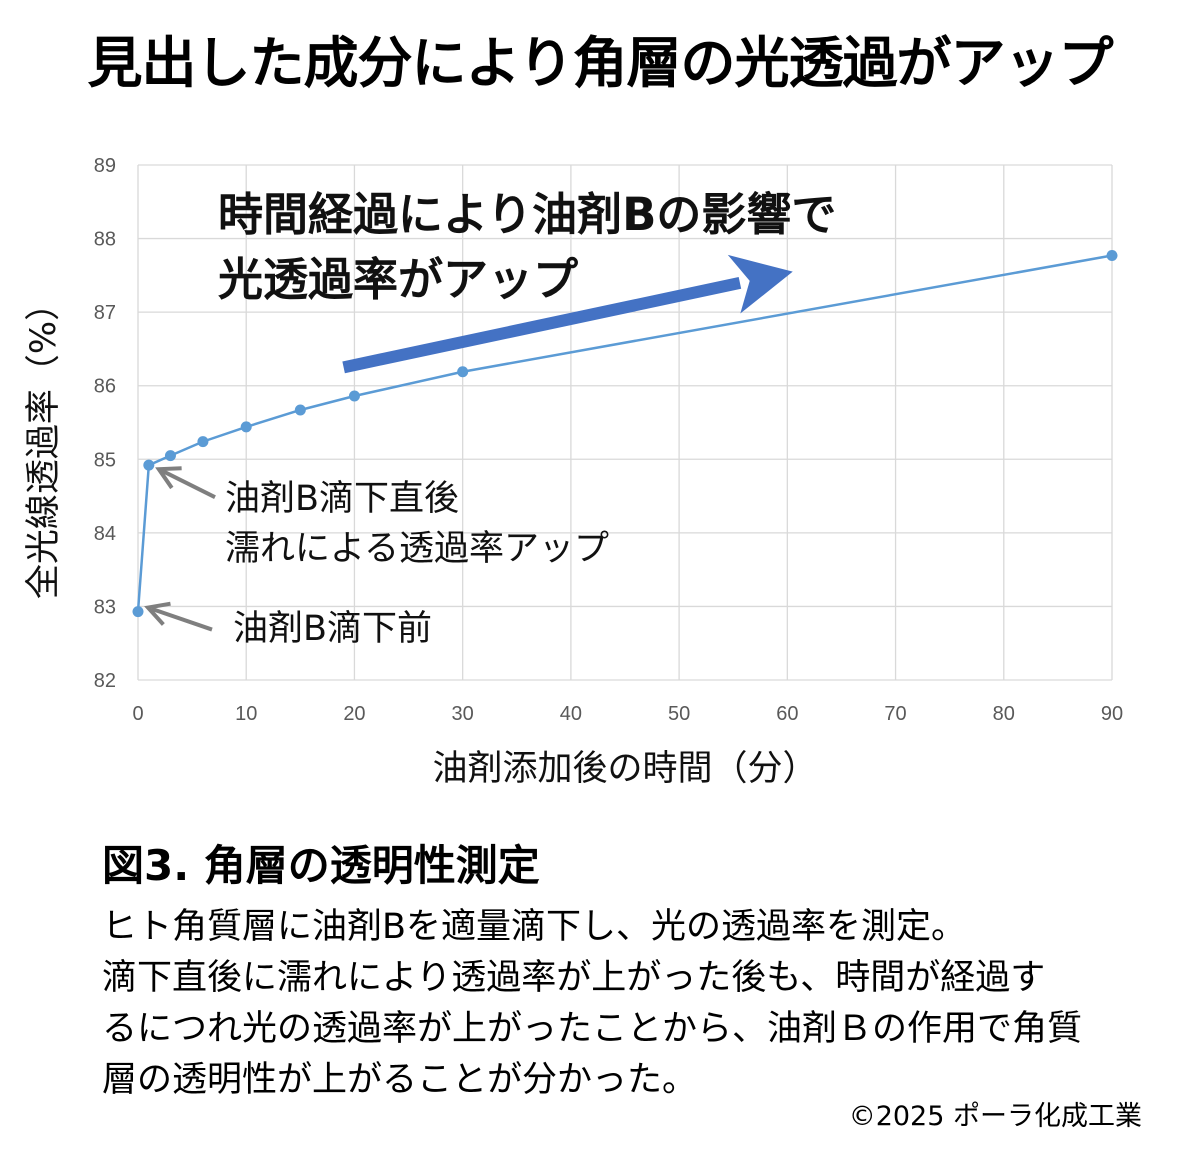 This screenshot has width=1200, height=1150. I want to click on y-tick-label: 85, so click(105, 460).